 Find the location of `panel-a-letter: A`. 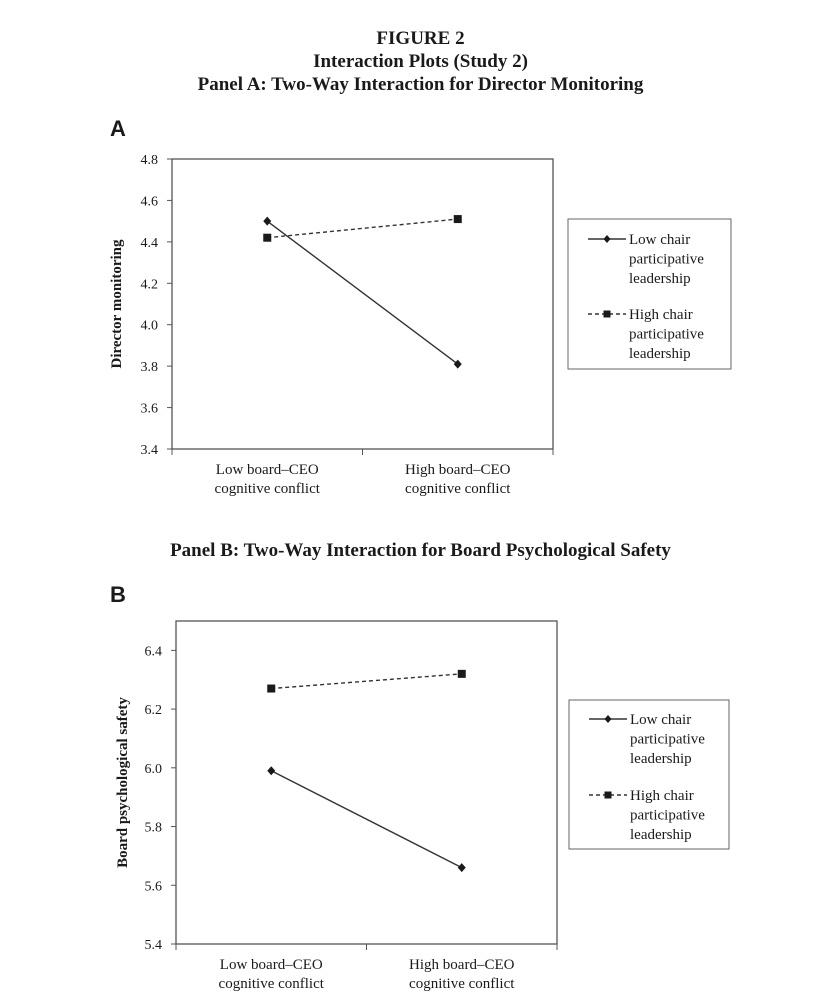

panel-a-letter: A is located at coordinates (118, 128).